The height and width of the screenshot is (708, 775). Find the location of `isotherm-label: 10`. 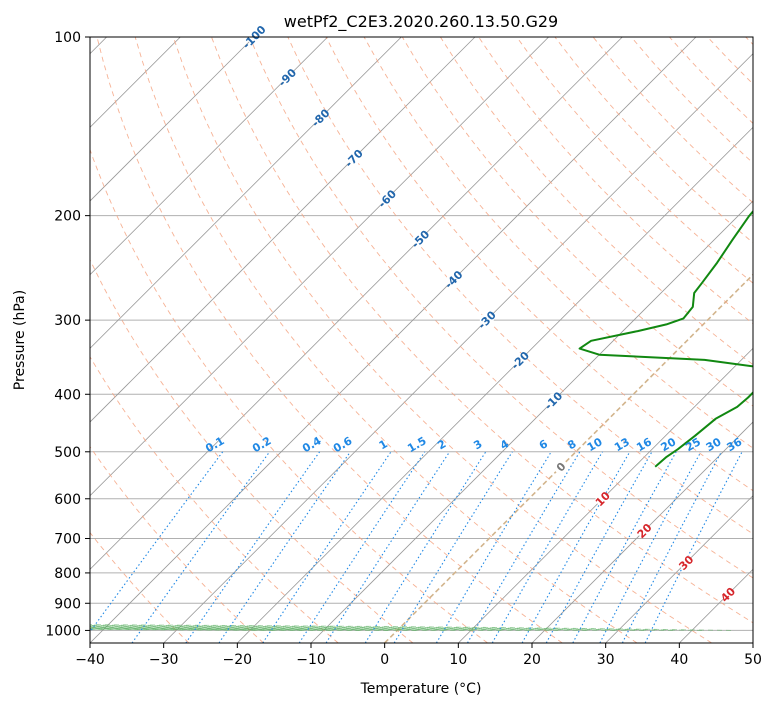

isotherm-label: 10 is located at coordinates (603, 499).